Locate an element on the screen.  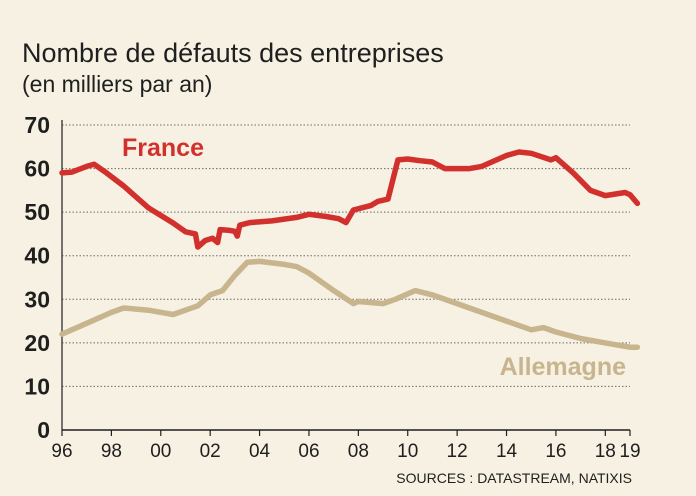
y-tick-label: 30 is located at coordinates (37, 299).